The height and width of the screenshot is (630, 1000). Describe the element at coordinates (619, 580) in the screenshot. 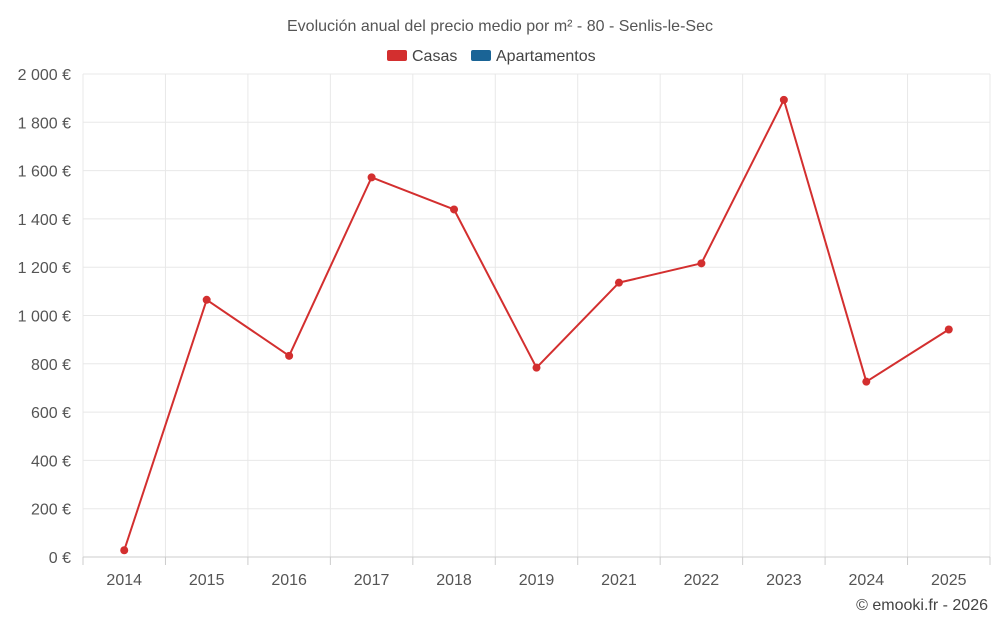

I see `x-tick-label: 2021` at that location.